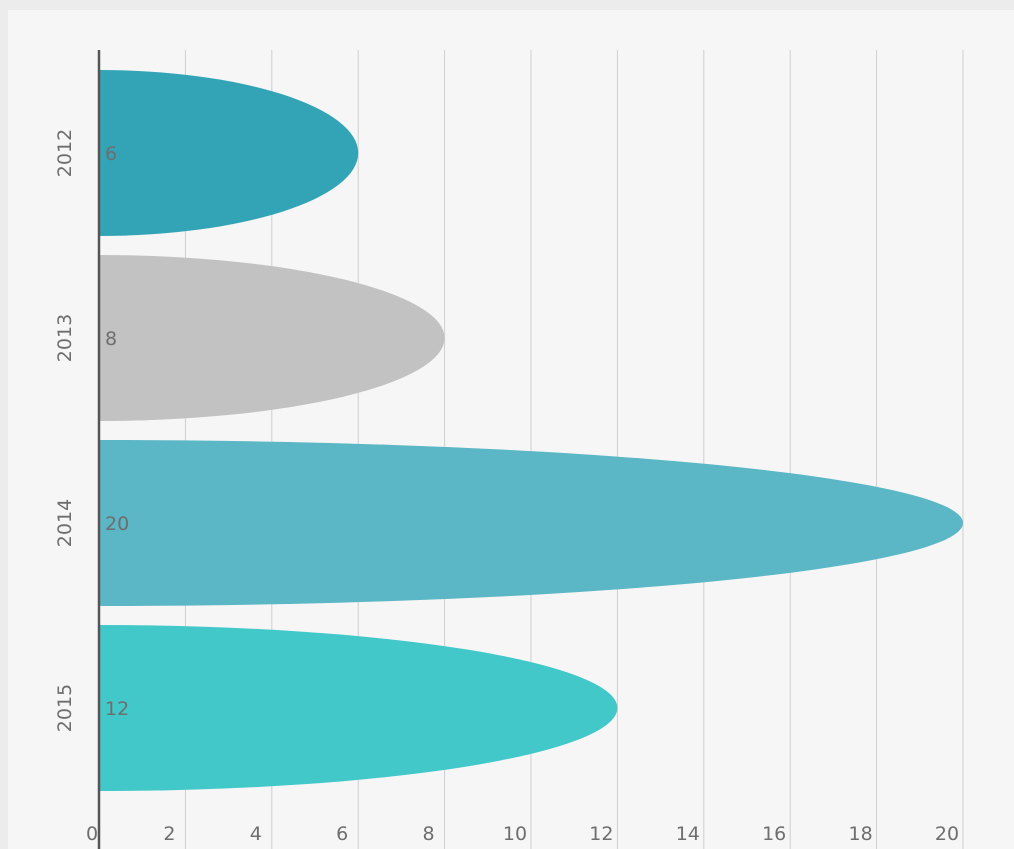  What do you see at coordinates (429, 834) in the screenshot?
I see `x-tick-label-8: 8` at bounding box center [429, 834].